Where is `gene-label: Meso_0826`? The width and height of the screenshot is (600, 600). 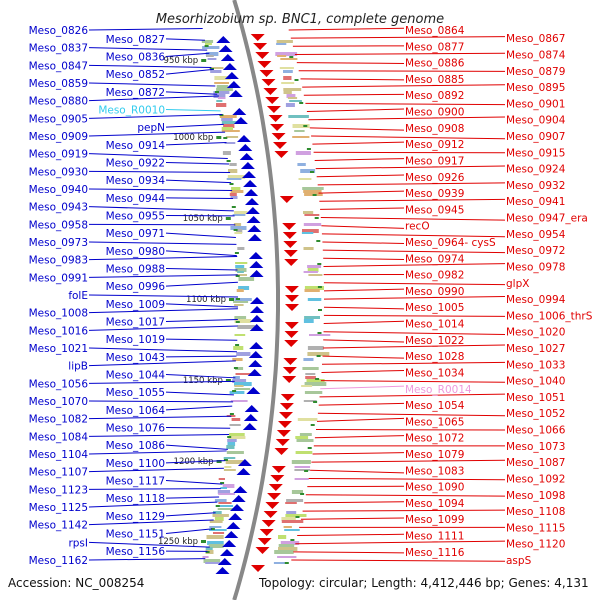
gene-label: Meso_0826 is located at coordinates (59, 31).